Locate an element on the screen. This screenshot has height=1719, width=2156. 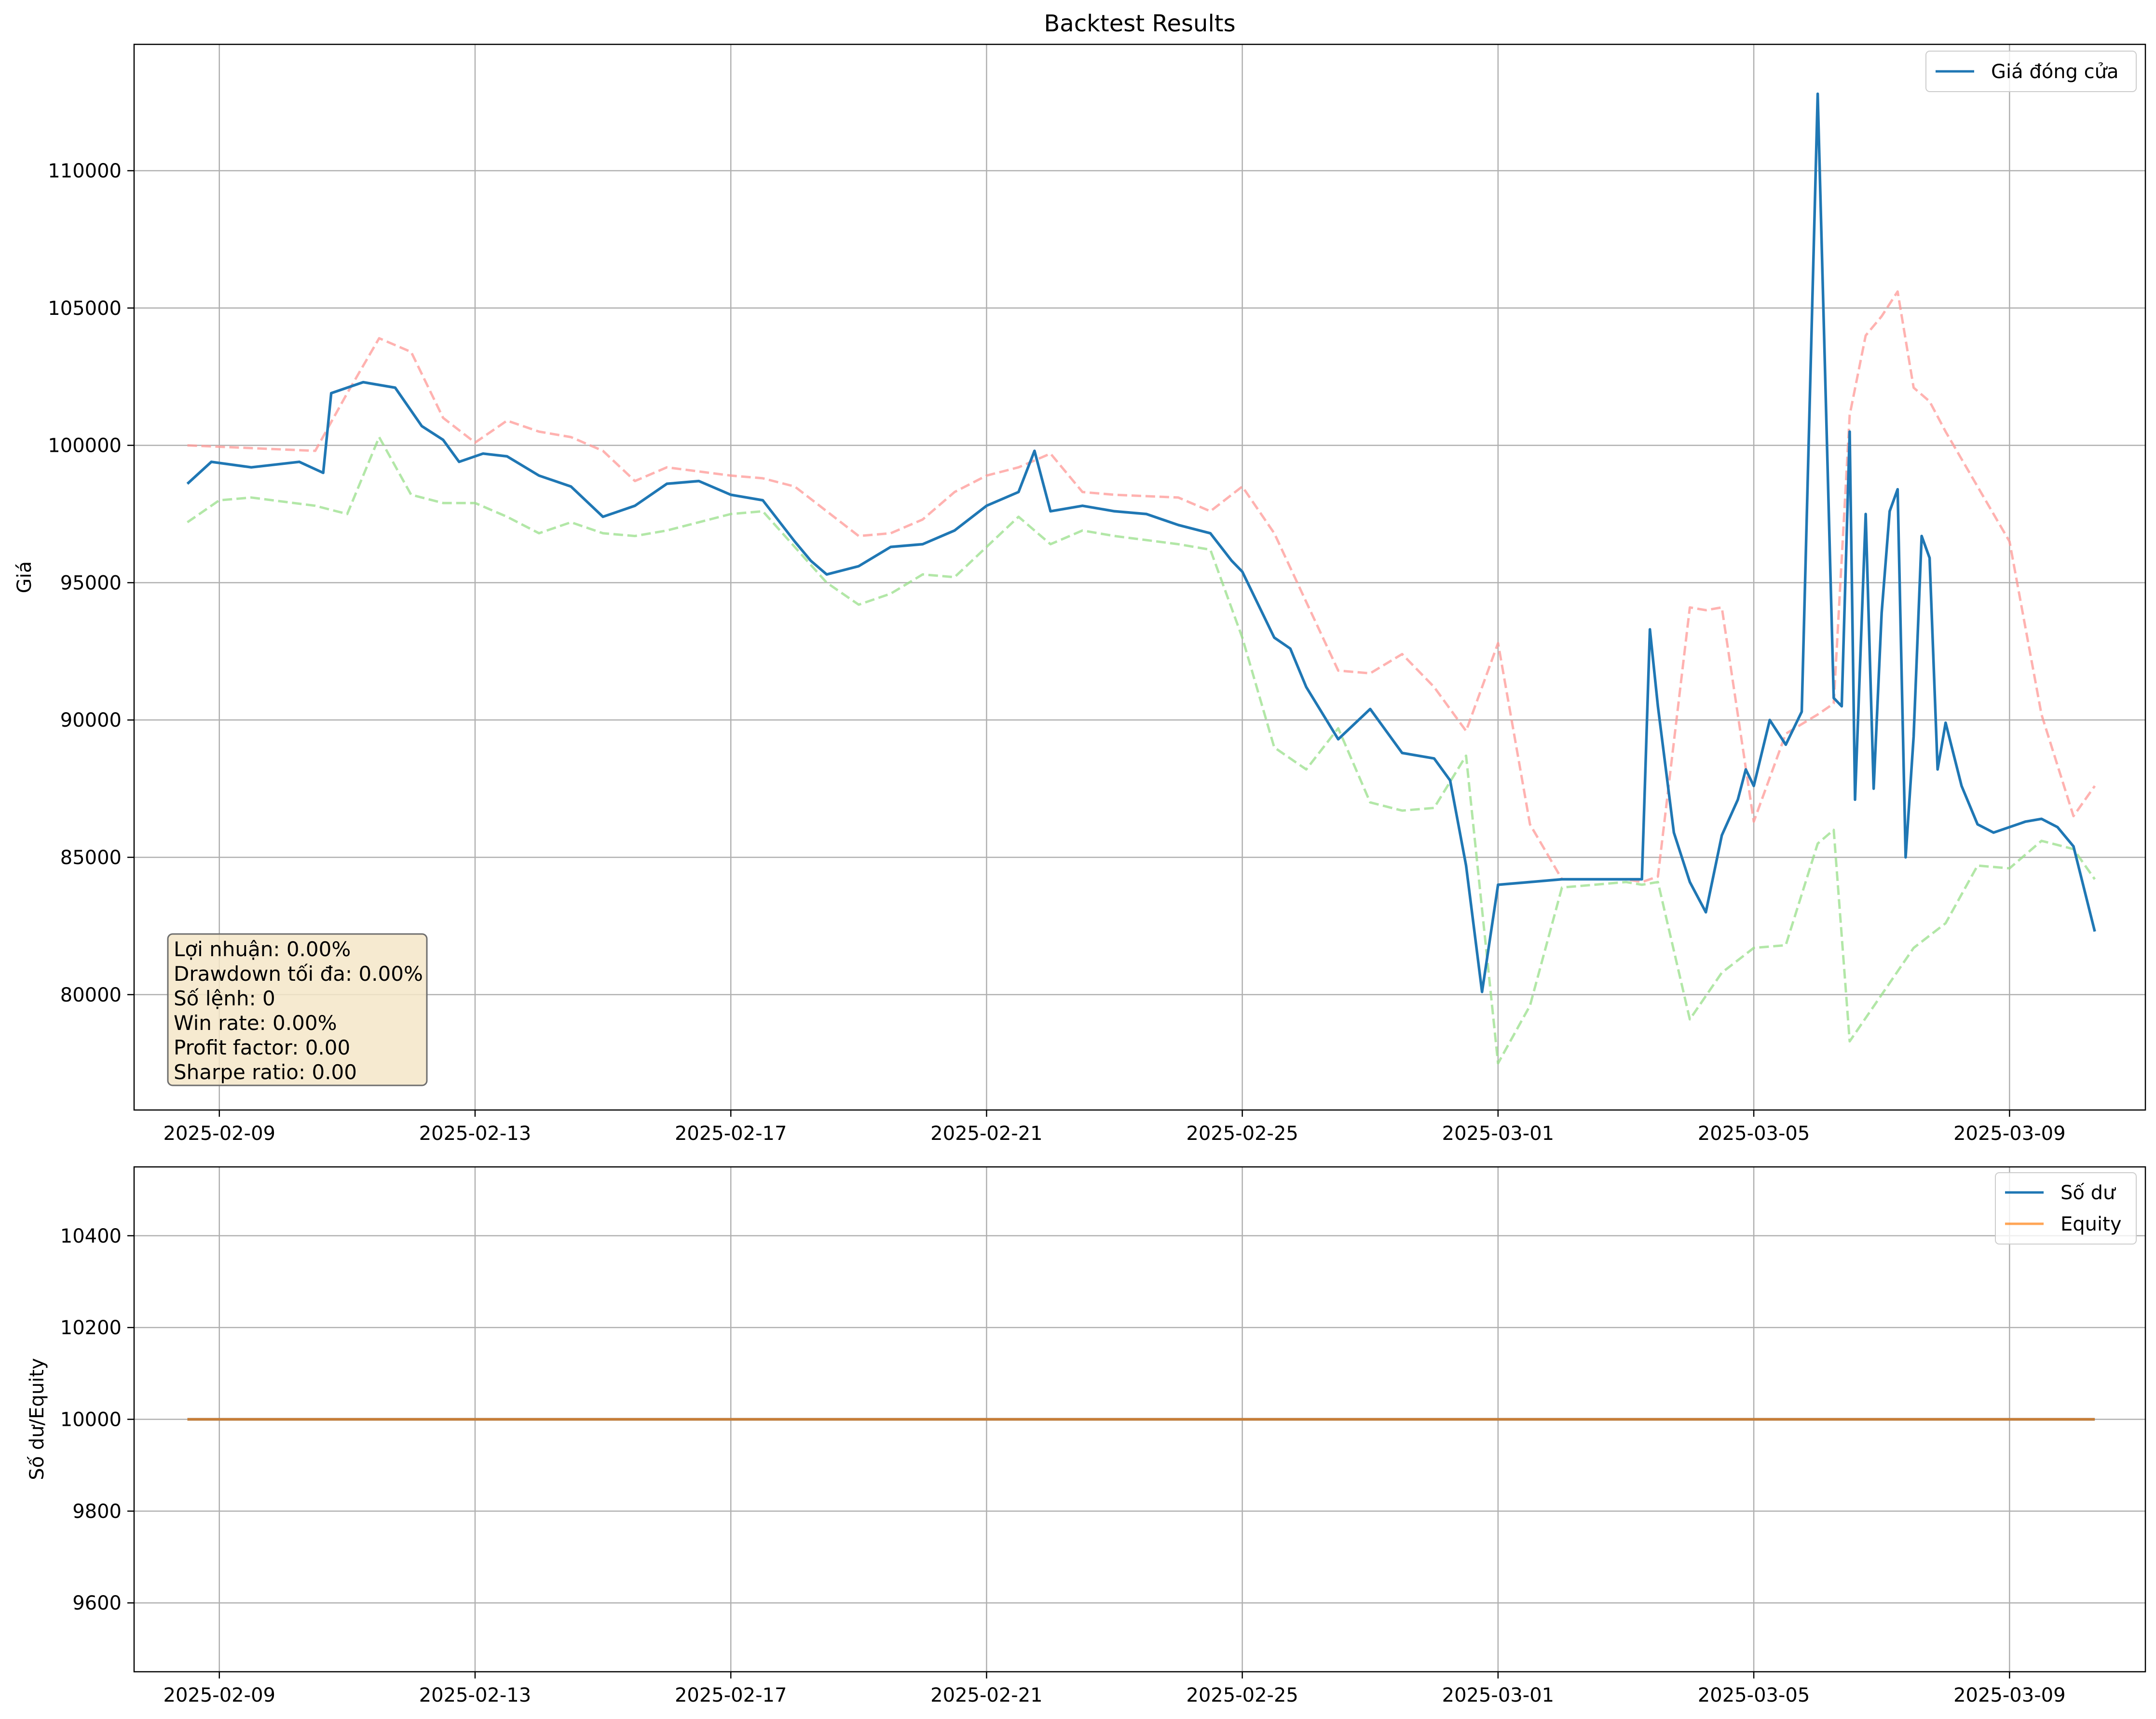
y-tick-label: 10400 is located at coordinates (91, 1236).